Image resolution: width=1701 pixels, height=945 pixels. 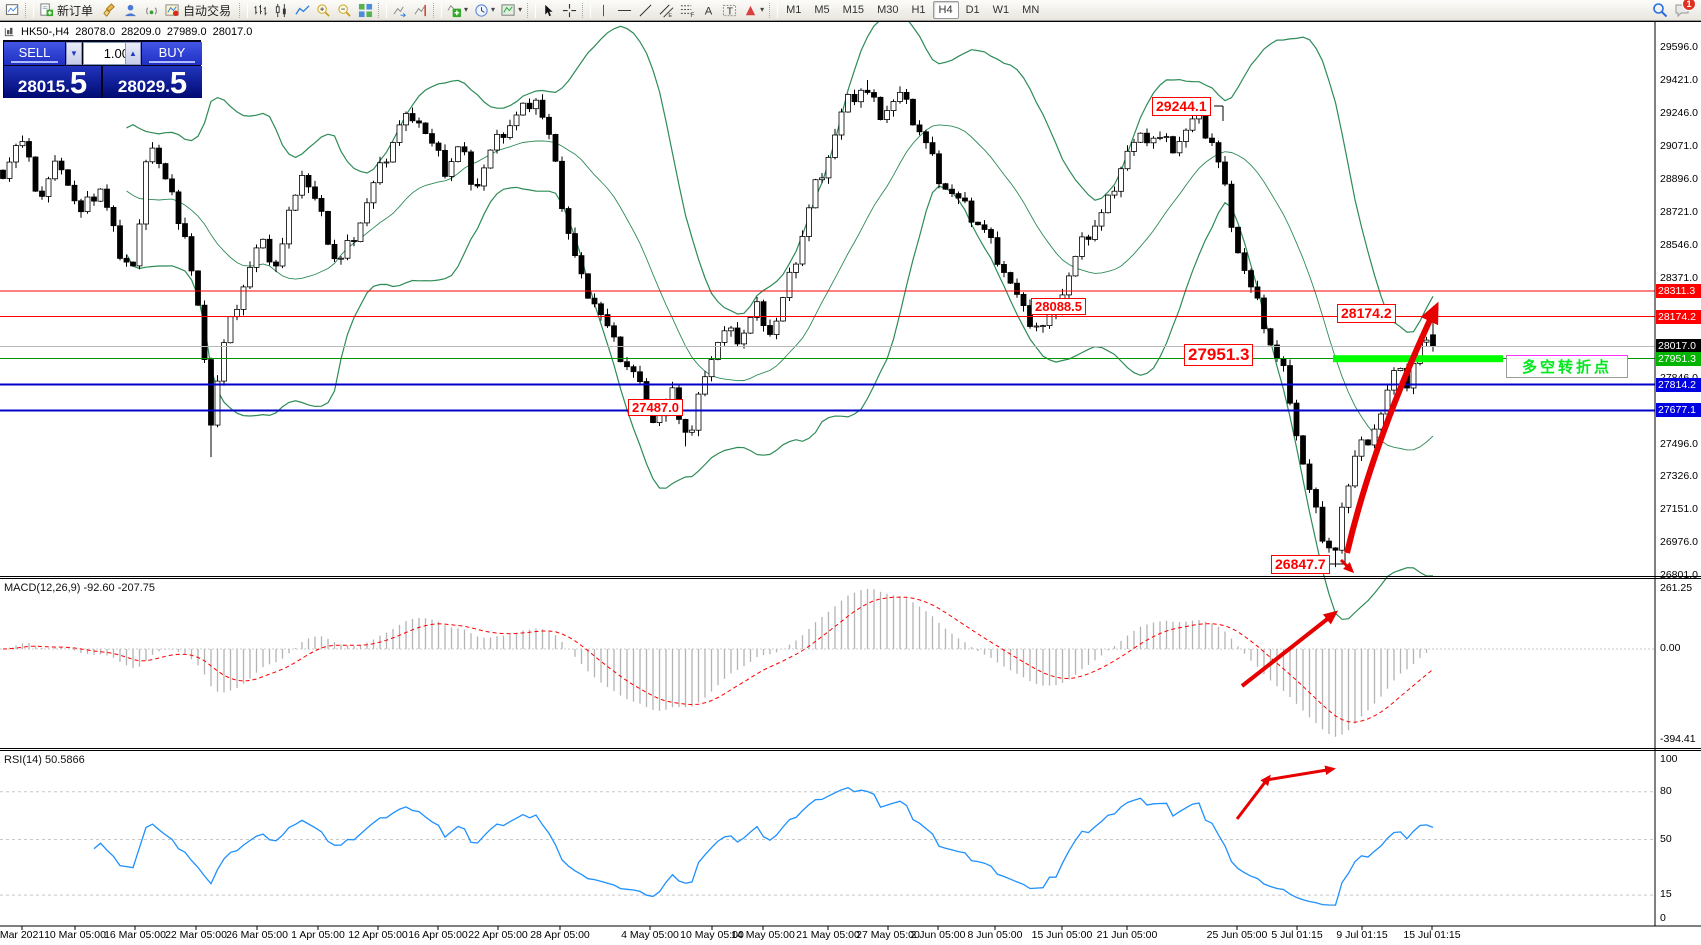 What do you see at coordinates (888, 10) in the screenshot?
I see `timeframe-M30: M30` at bounding box center [888, 10].